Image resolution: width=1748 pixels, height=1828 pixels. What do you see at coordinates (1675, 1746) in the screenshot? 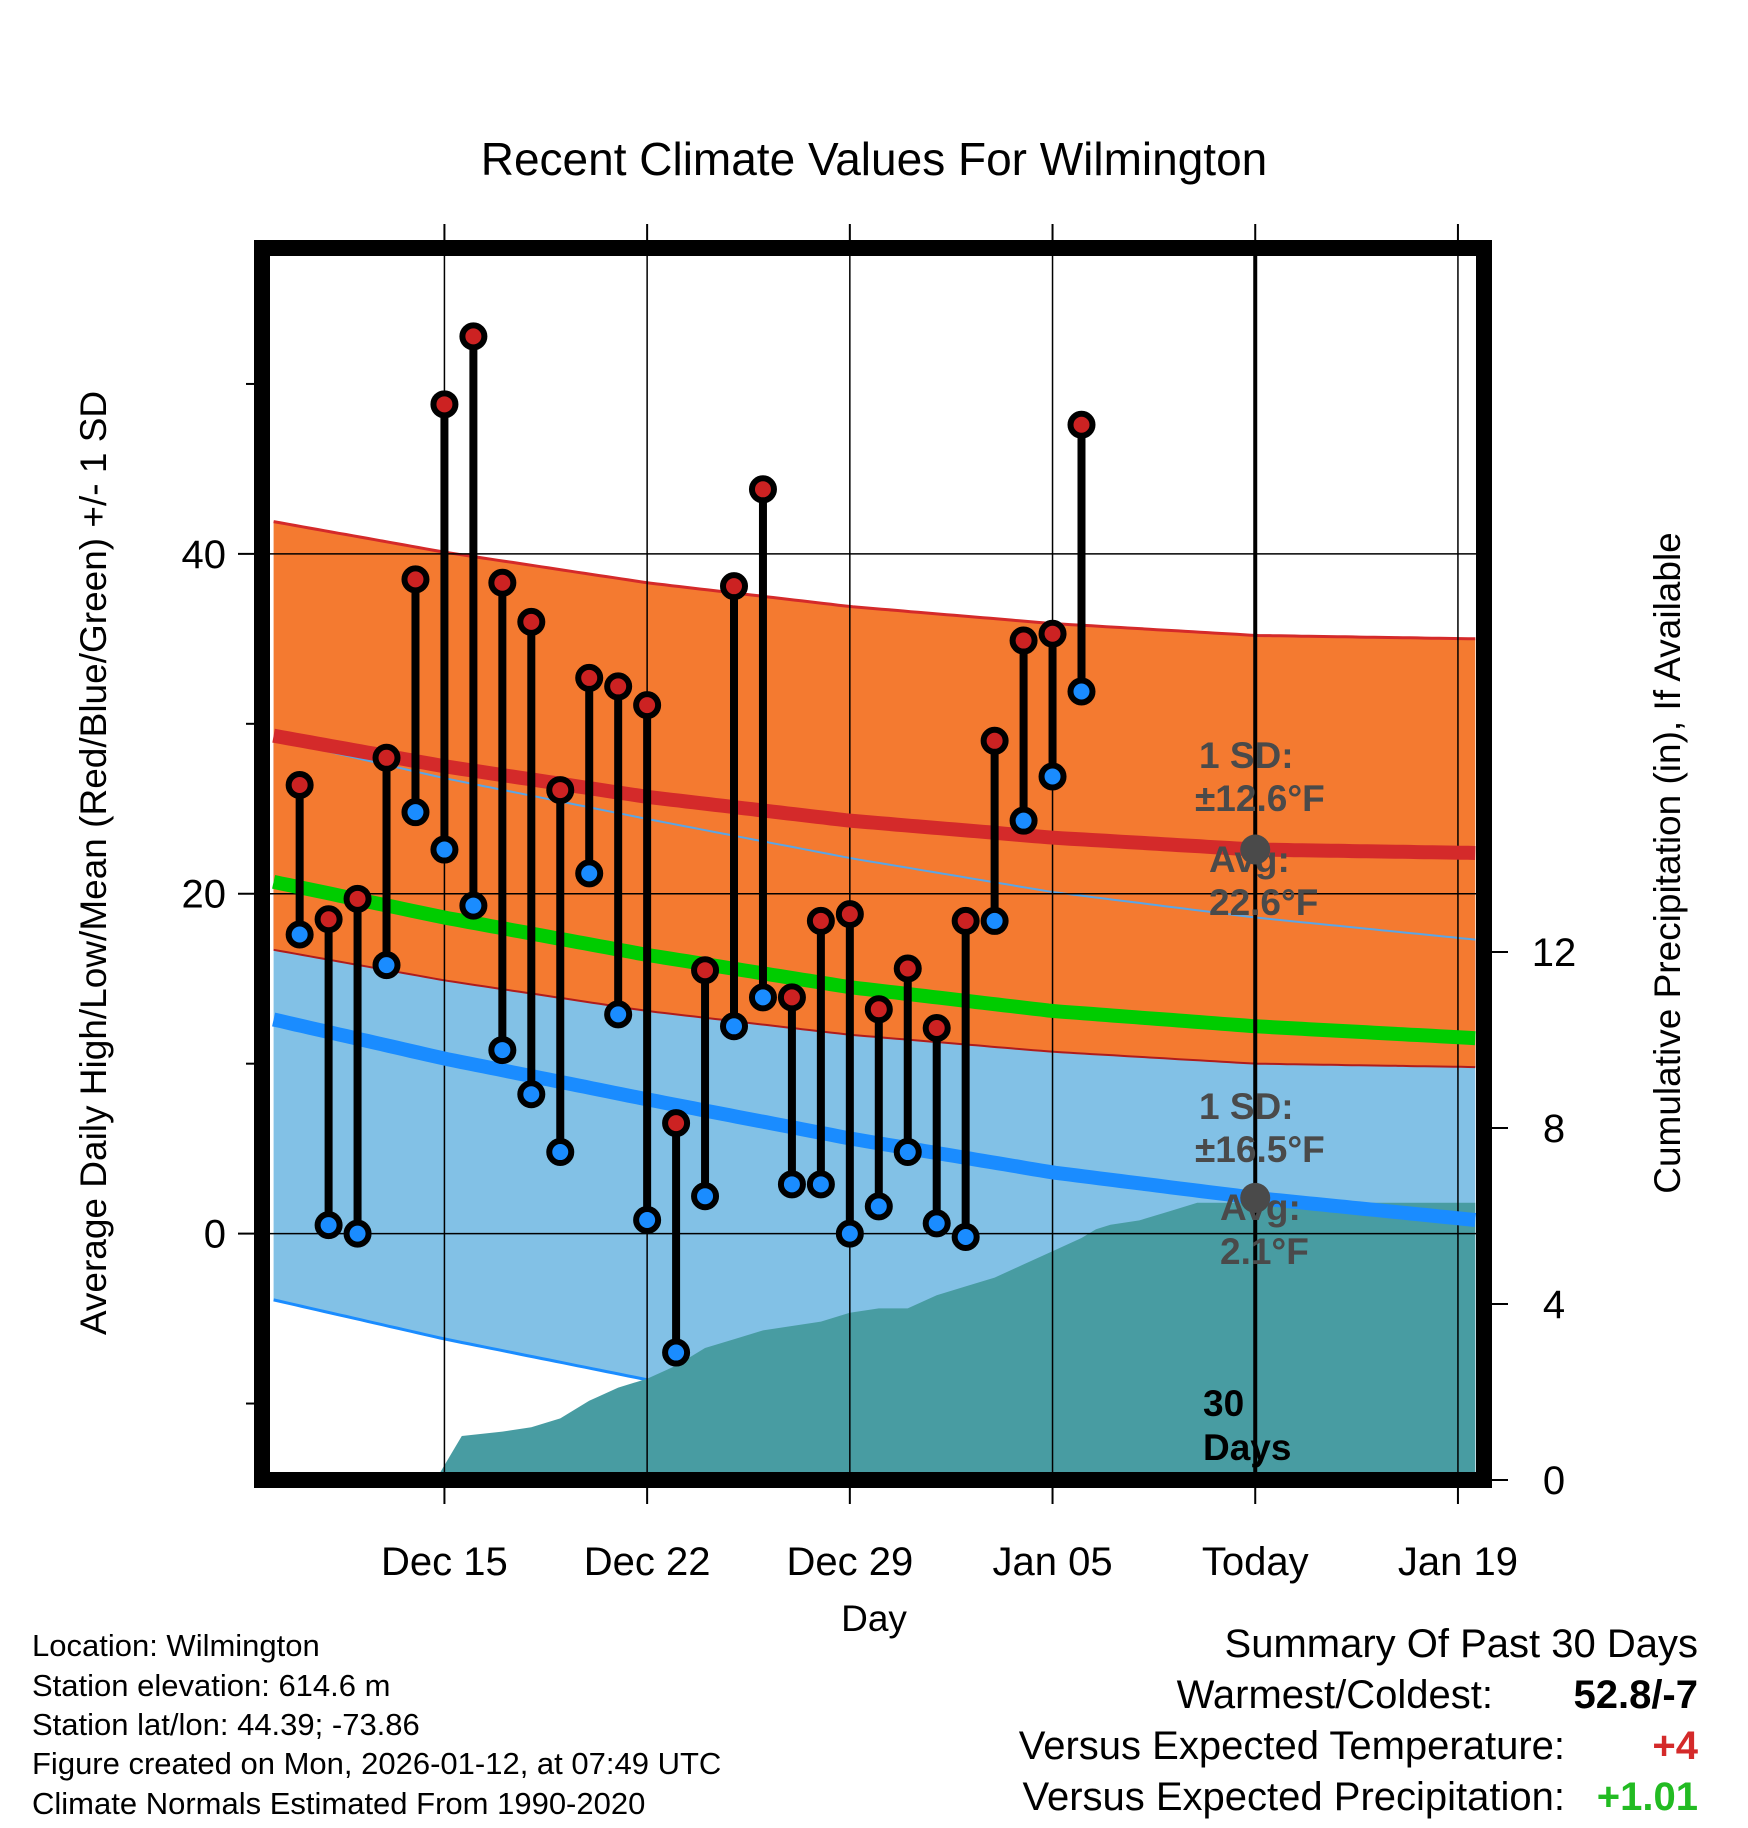
I see `summary-temp-value: +4` at bounding box center [1675, 1746].